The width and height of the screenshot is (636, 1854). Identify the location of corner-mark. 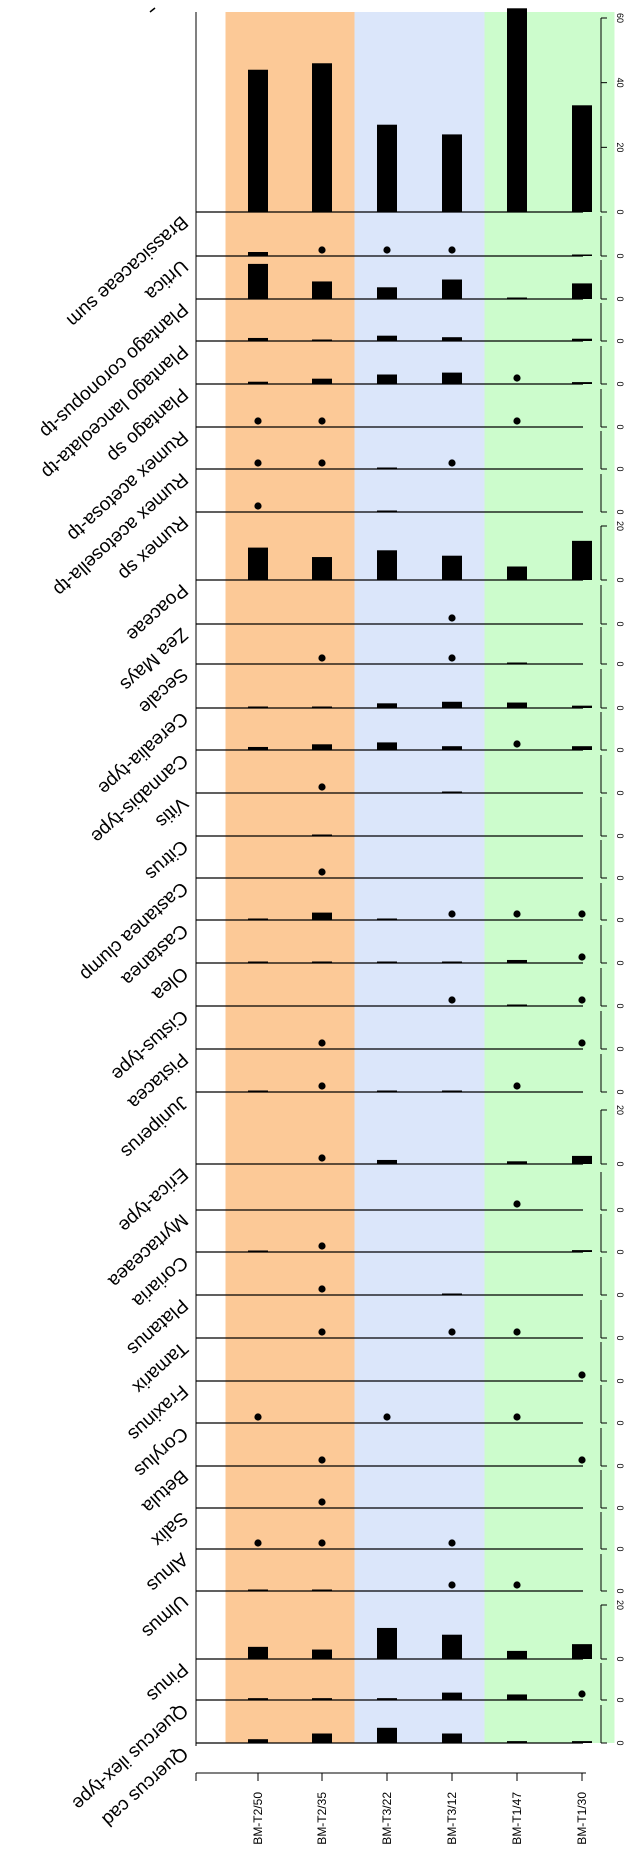
(152, 10).